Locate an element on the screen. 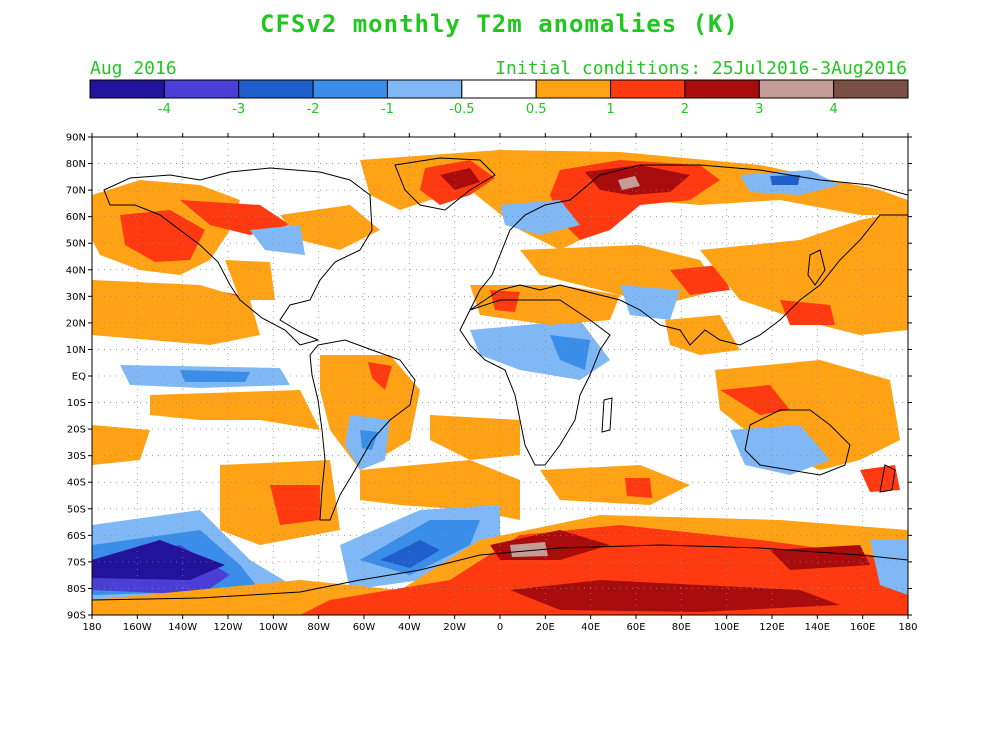  latitude-label: 50N is located at coordinates (76, 244).